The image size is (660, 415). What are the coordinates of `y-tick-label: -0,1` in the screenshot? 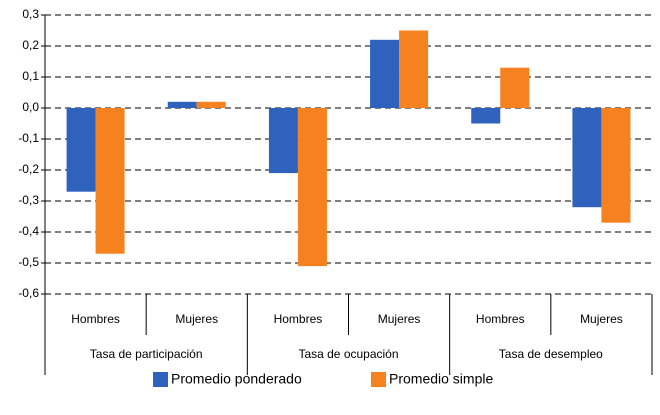 It's located at (28, 138).